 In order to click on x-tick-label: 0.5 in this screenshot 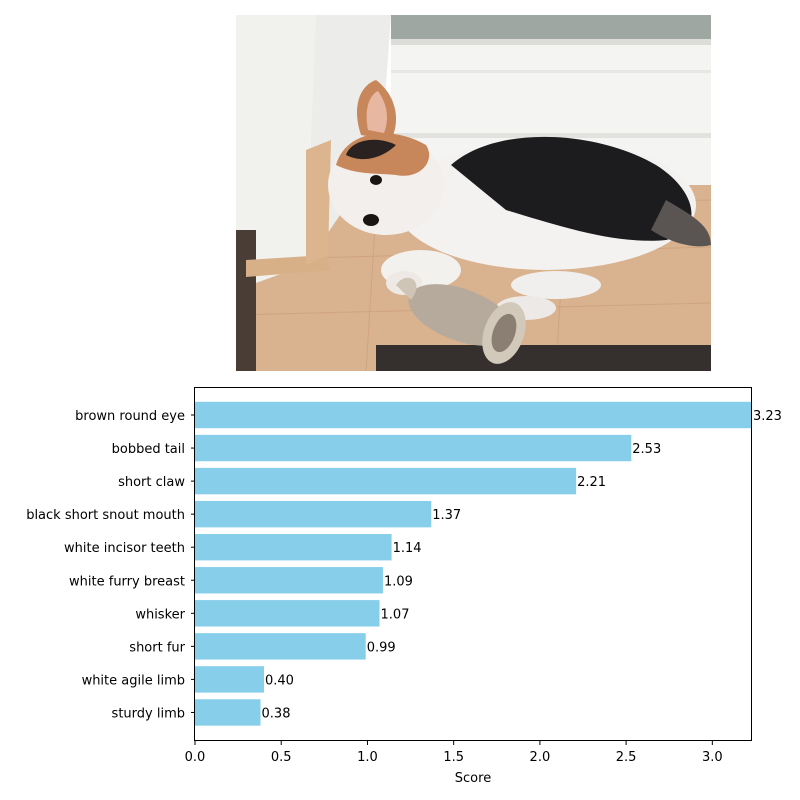, I will do `click(281, 757)`.